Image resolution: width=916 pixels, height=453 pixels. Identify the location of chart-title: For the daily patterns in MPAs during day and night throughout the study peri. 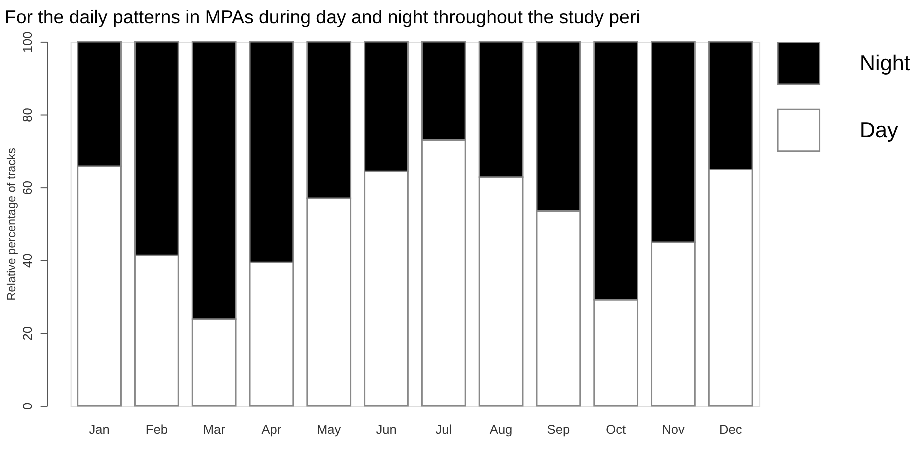
(322, 17).